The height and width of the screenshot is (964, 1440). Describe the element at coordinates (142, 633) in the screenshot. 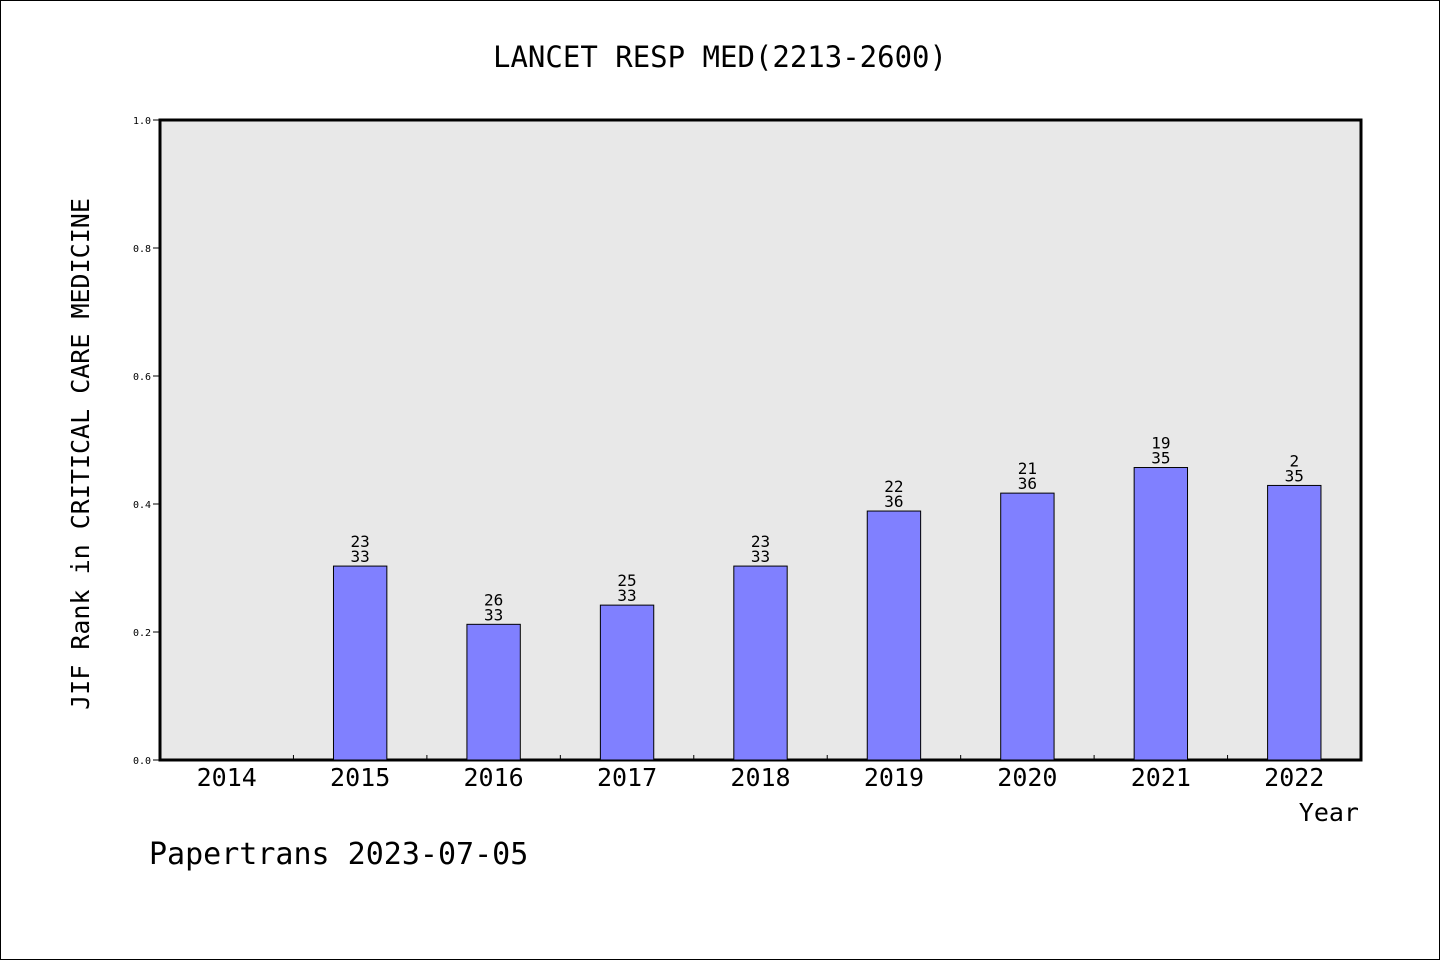

I see `y-tick-label-0.2: 0.2` at that location.